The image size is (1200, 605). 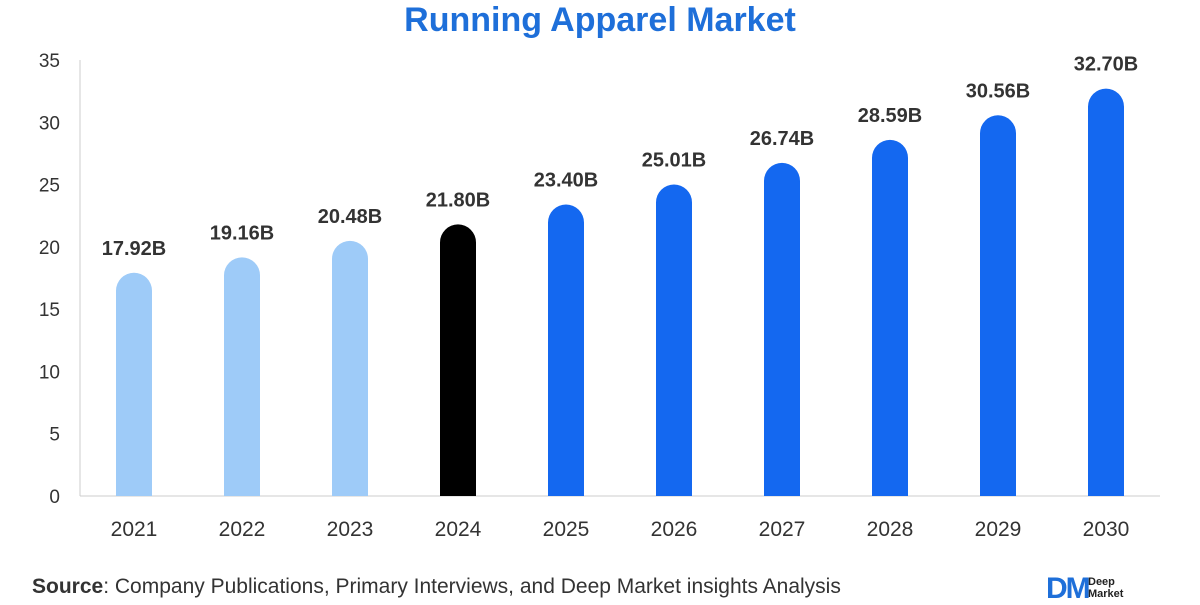 What do you see at coordinates (49, 186) in the screenshot?
I see `y-tick-label: 25` at bounding box center [49, 186].